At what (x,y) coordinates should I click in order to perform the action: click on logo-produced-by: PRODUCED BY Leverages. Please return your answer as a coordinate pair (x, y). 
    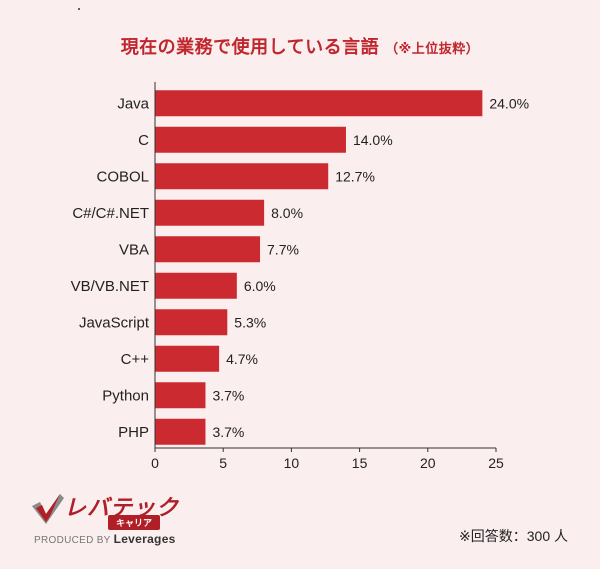
    Looking at the image, I should click on (105, 539).